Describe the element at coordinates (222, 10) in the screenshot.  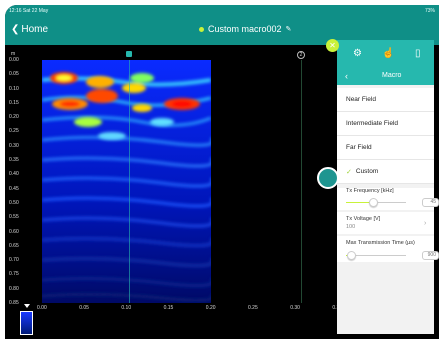
I see `status-bar: 12:16 Sat 22 May 73%` at that location.